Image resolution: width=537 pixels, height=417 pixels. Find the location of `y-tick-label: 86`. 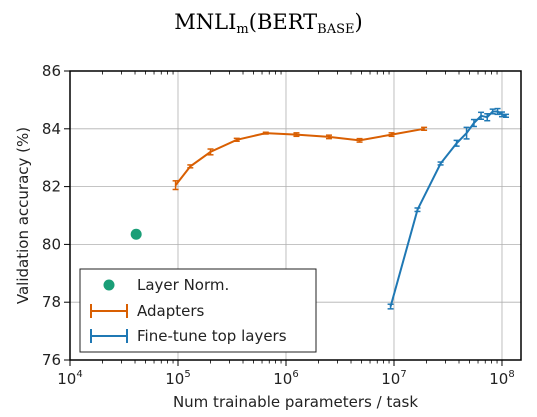

y-tick-label: 86 is located at coordinates (51, 71).